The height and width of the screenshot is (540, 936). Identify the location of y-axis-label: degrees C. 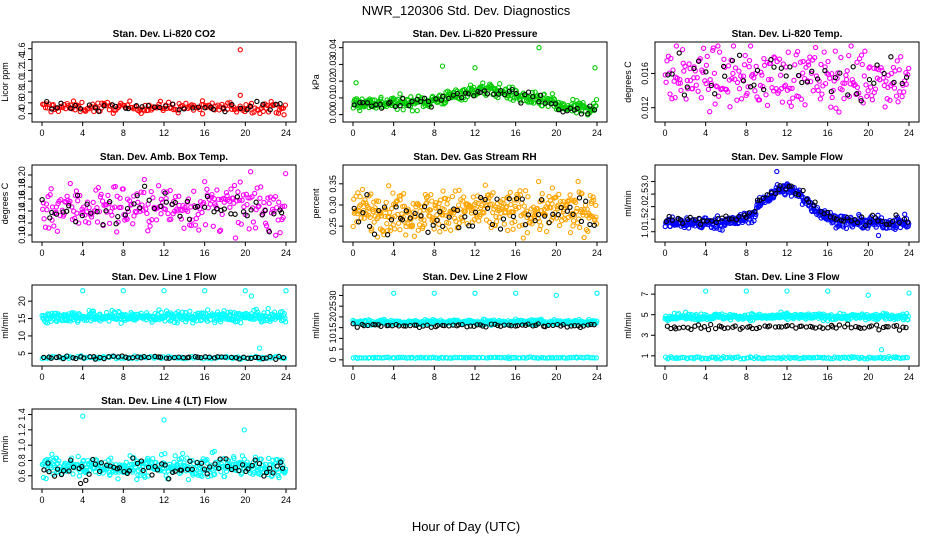
(628, 82).